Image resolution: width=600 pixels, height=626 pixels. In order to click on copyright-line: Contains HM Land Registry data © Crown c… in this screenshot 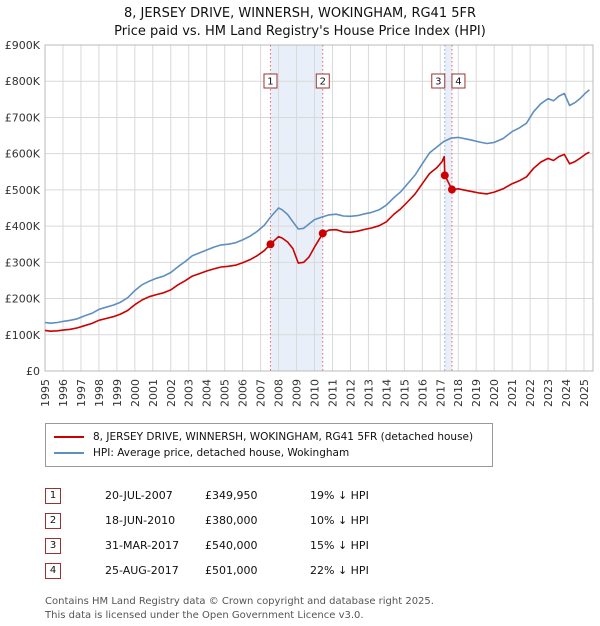, I will do `click(239, 601)`.